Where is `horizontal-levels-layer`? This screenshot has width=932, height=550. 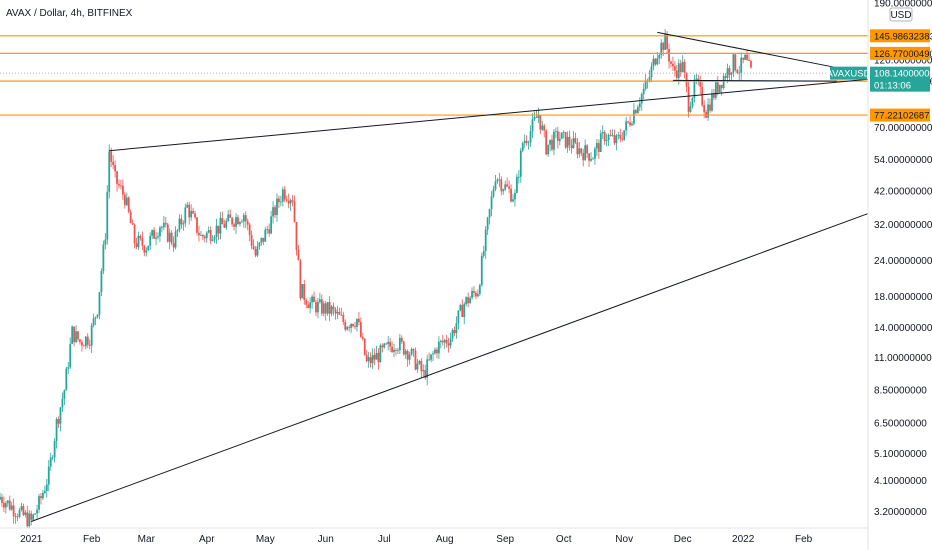
horizontal-levels-layer is located at coordinates (434, 75).